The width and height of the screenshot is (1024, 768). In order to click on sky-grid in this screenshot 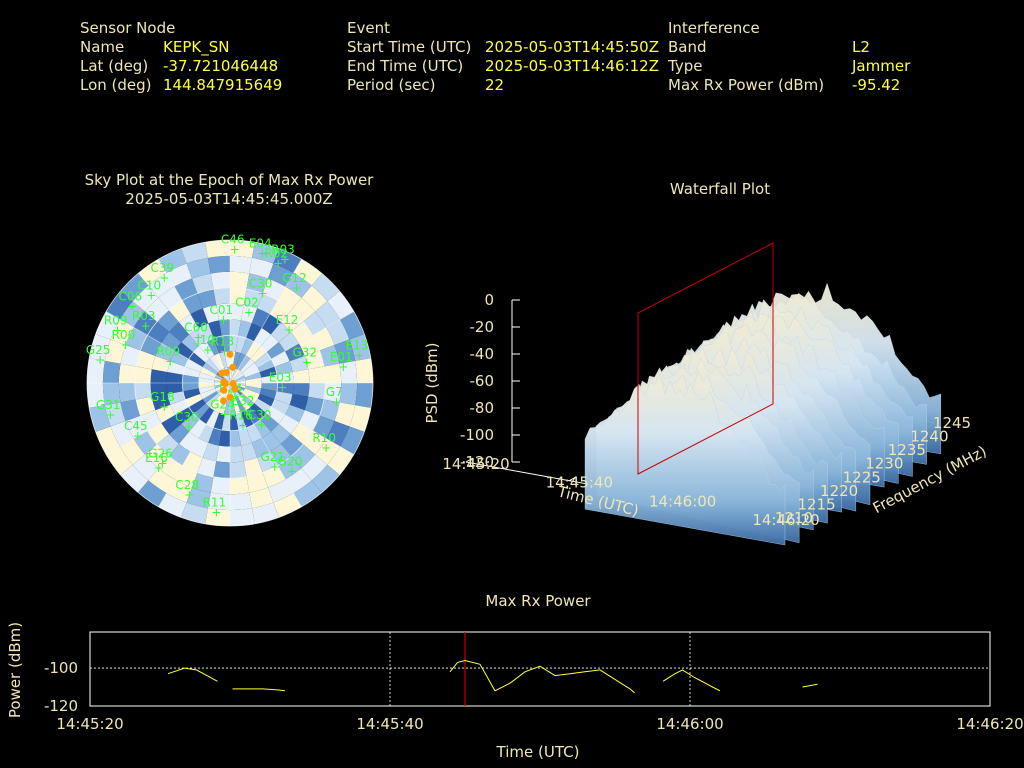, I will do `click(230, 383)`.